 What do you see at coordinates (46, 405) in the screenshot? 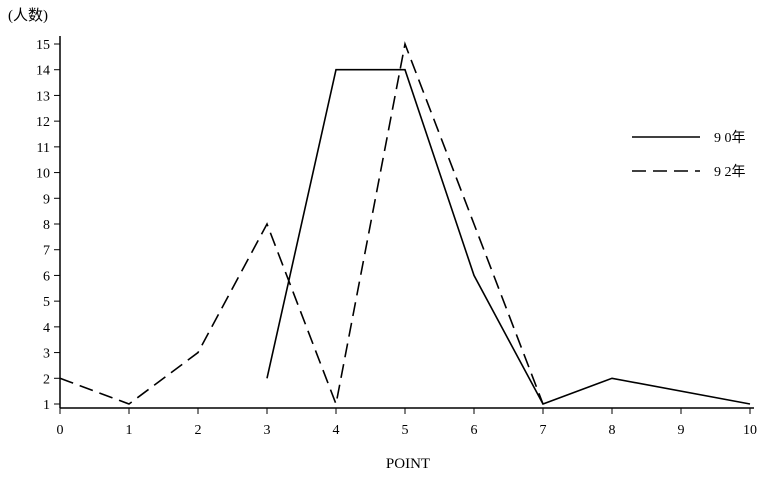
I see `y-tick-label: 1` at bounding box center [46, 405].